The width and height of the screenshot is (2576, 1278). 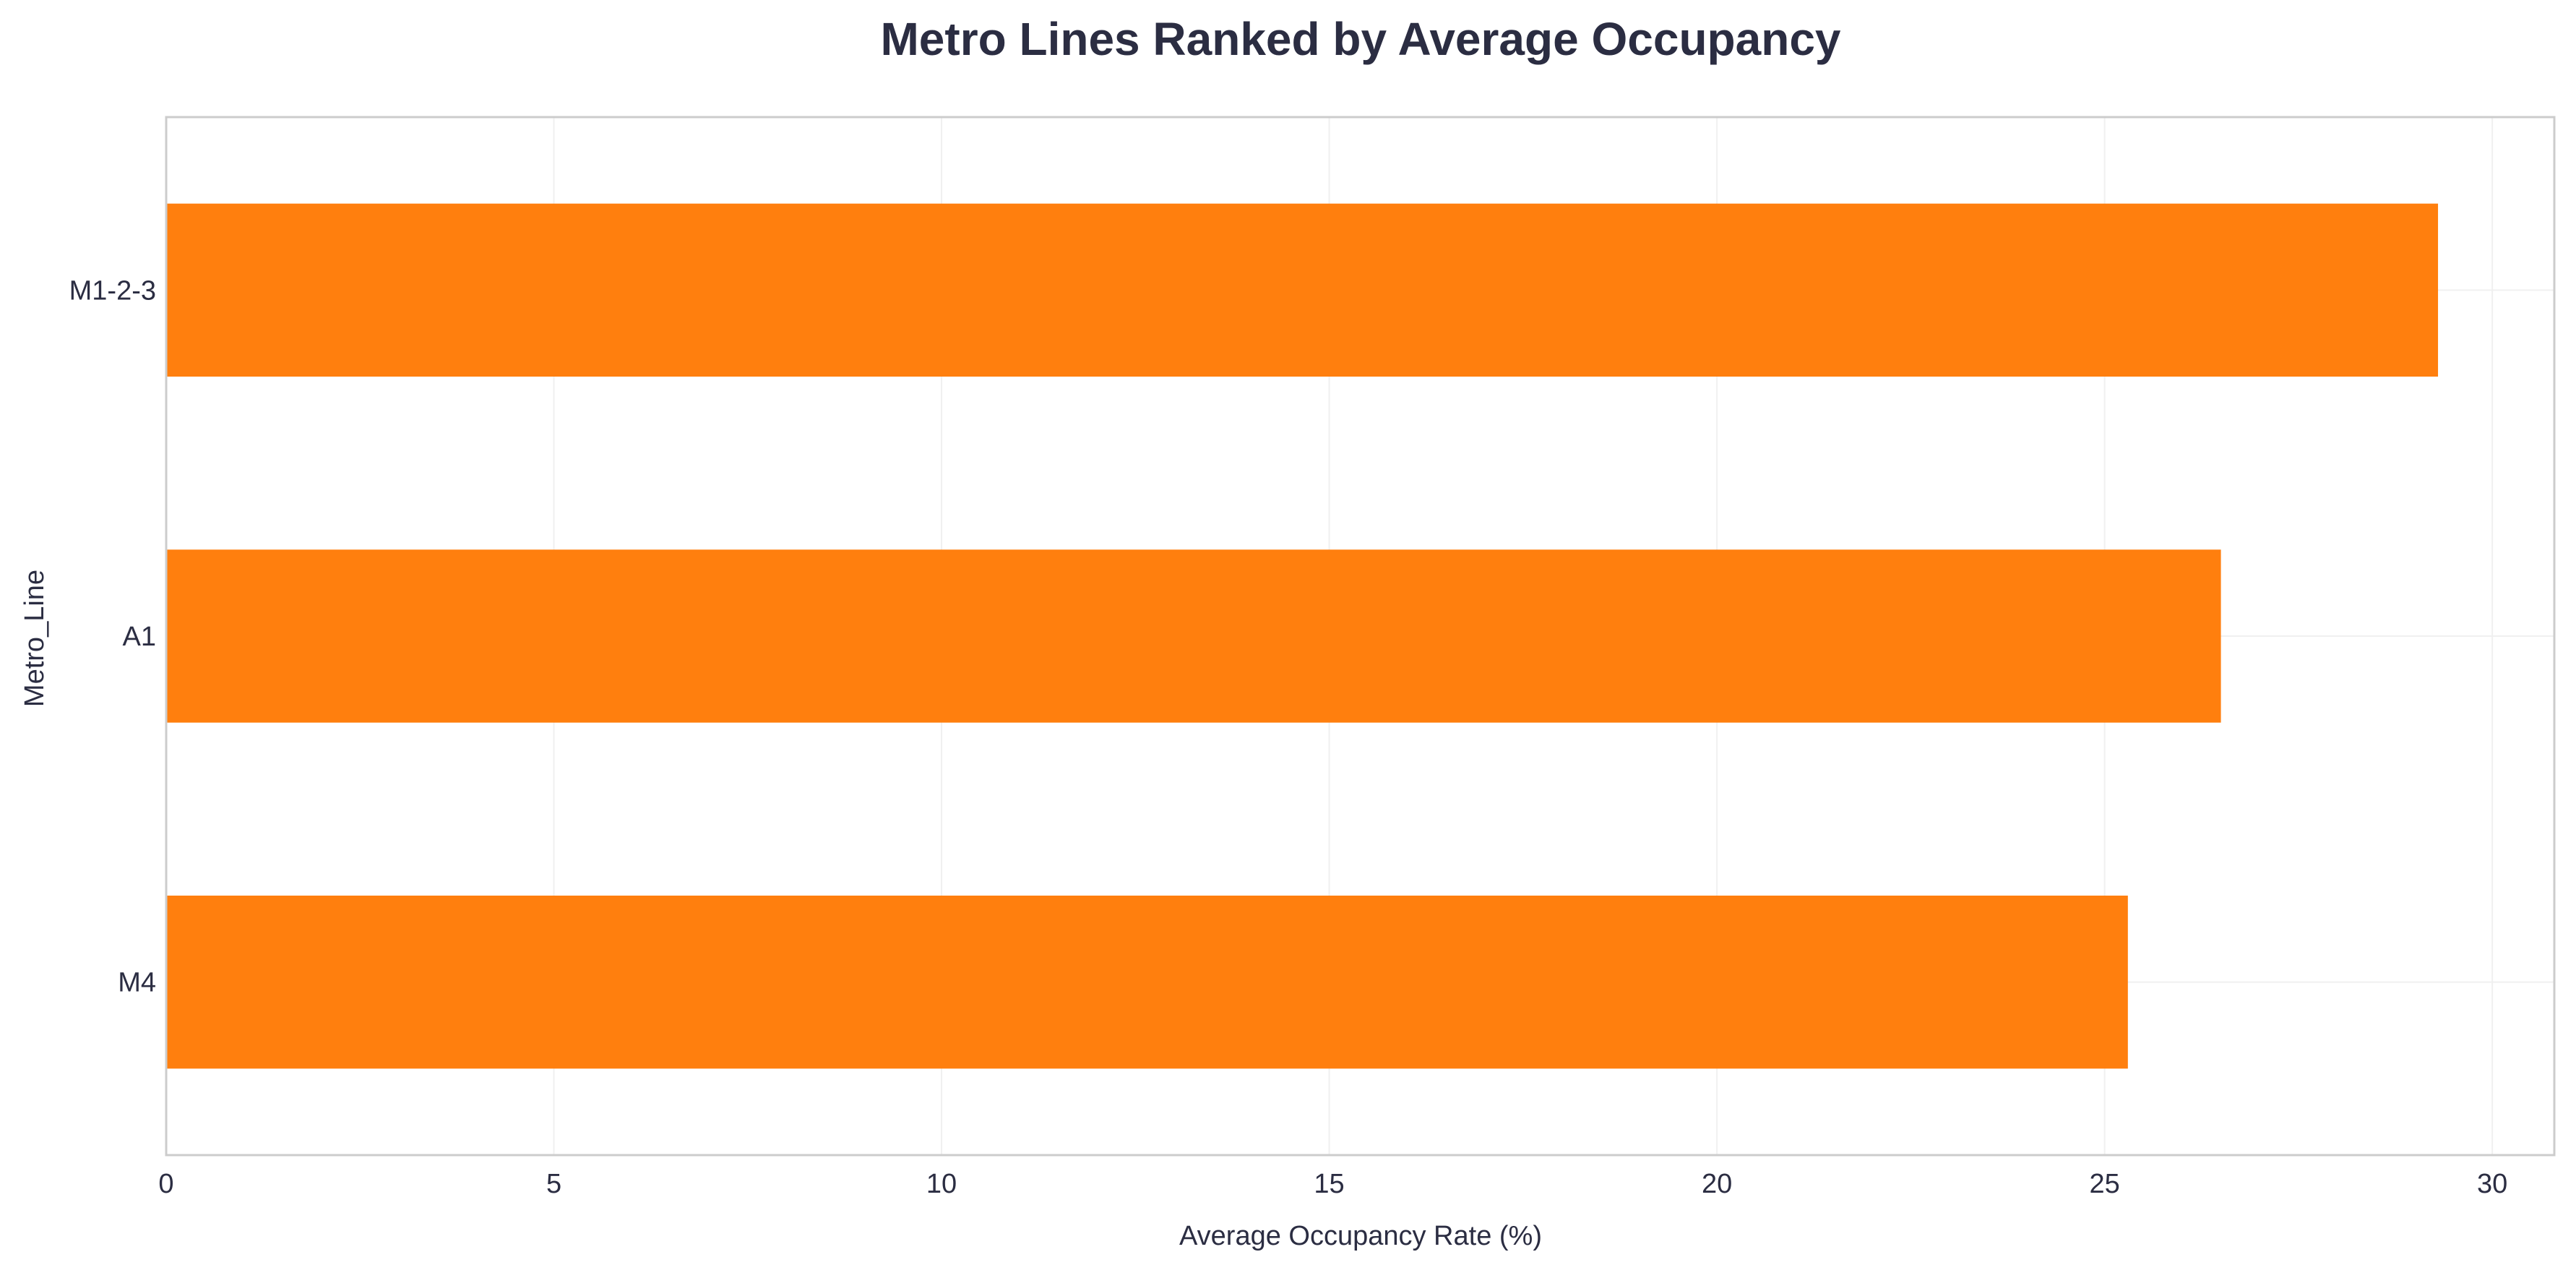 What do you see at coordinates (165, 1184) in the screenshot?
I see `x-tick-label: 0` at bounding box center [165, 1184].